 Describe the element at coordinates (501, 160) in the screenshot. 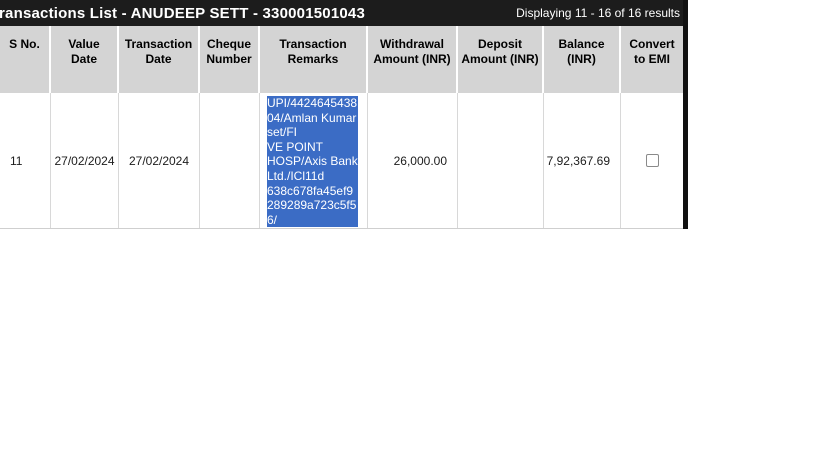

I see `cell-deposit-amount` at that location.